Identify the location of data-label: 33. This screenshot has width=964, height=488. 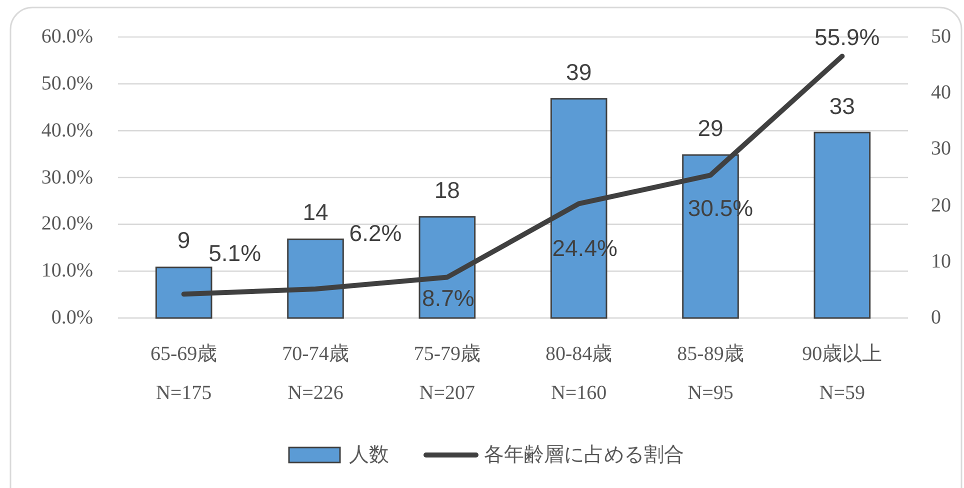
(842, 105).